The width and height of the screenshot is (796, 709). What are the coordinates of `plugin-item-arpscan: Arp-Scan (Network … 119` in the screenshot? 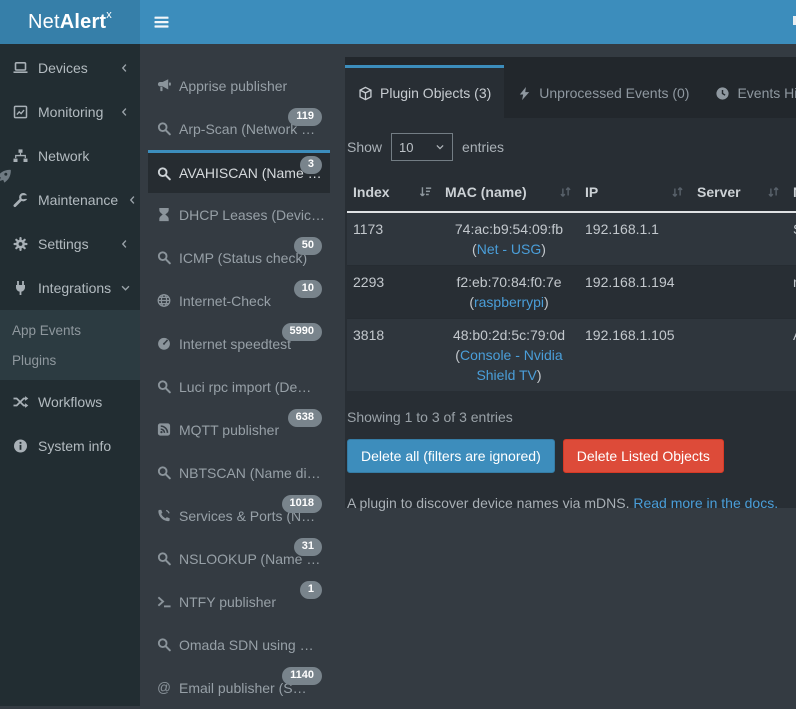 It's located at (239, 128).